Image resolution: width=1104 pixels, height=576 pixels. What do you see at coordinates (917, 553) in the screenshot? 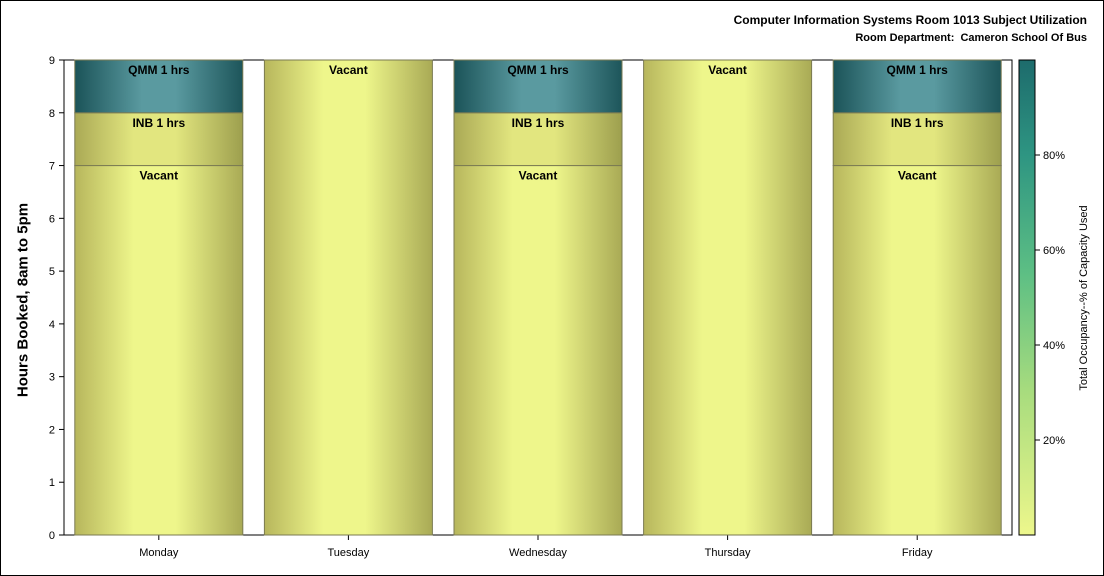
I see `x-tick-label: Friday` at bounding box center [917, 553].